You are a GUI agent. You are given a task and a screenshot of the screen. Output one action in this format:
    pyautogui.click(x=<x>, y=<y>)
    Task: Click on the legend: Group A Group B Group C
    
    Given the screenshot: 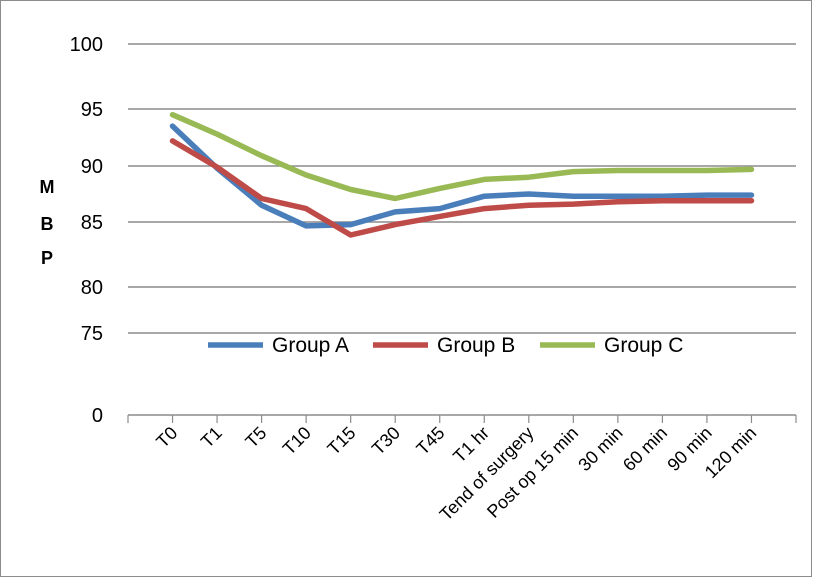 What is the action you would take?
    pyautogui.click(x=445, y=345)
    